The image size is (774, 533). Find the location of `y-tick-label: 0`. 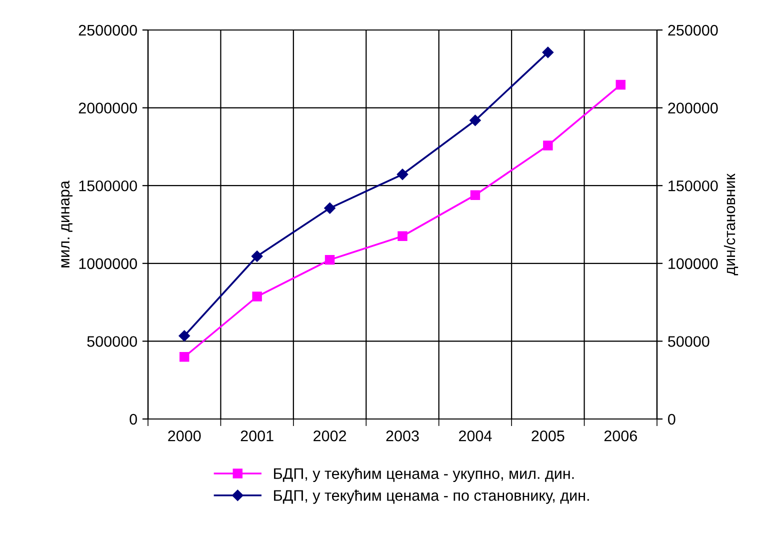

y-tick-label: 0 is located at coordinates (133, 419).